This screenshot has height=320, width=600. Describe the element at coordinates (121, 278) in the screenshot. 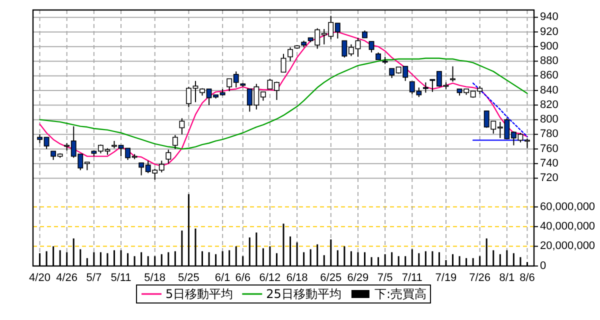

I see `x-tick-label: 5/11` at that location.